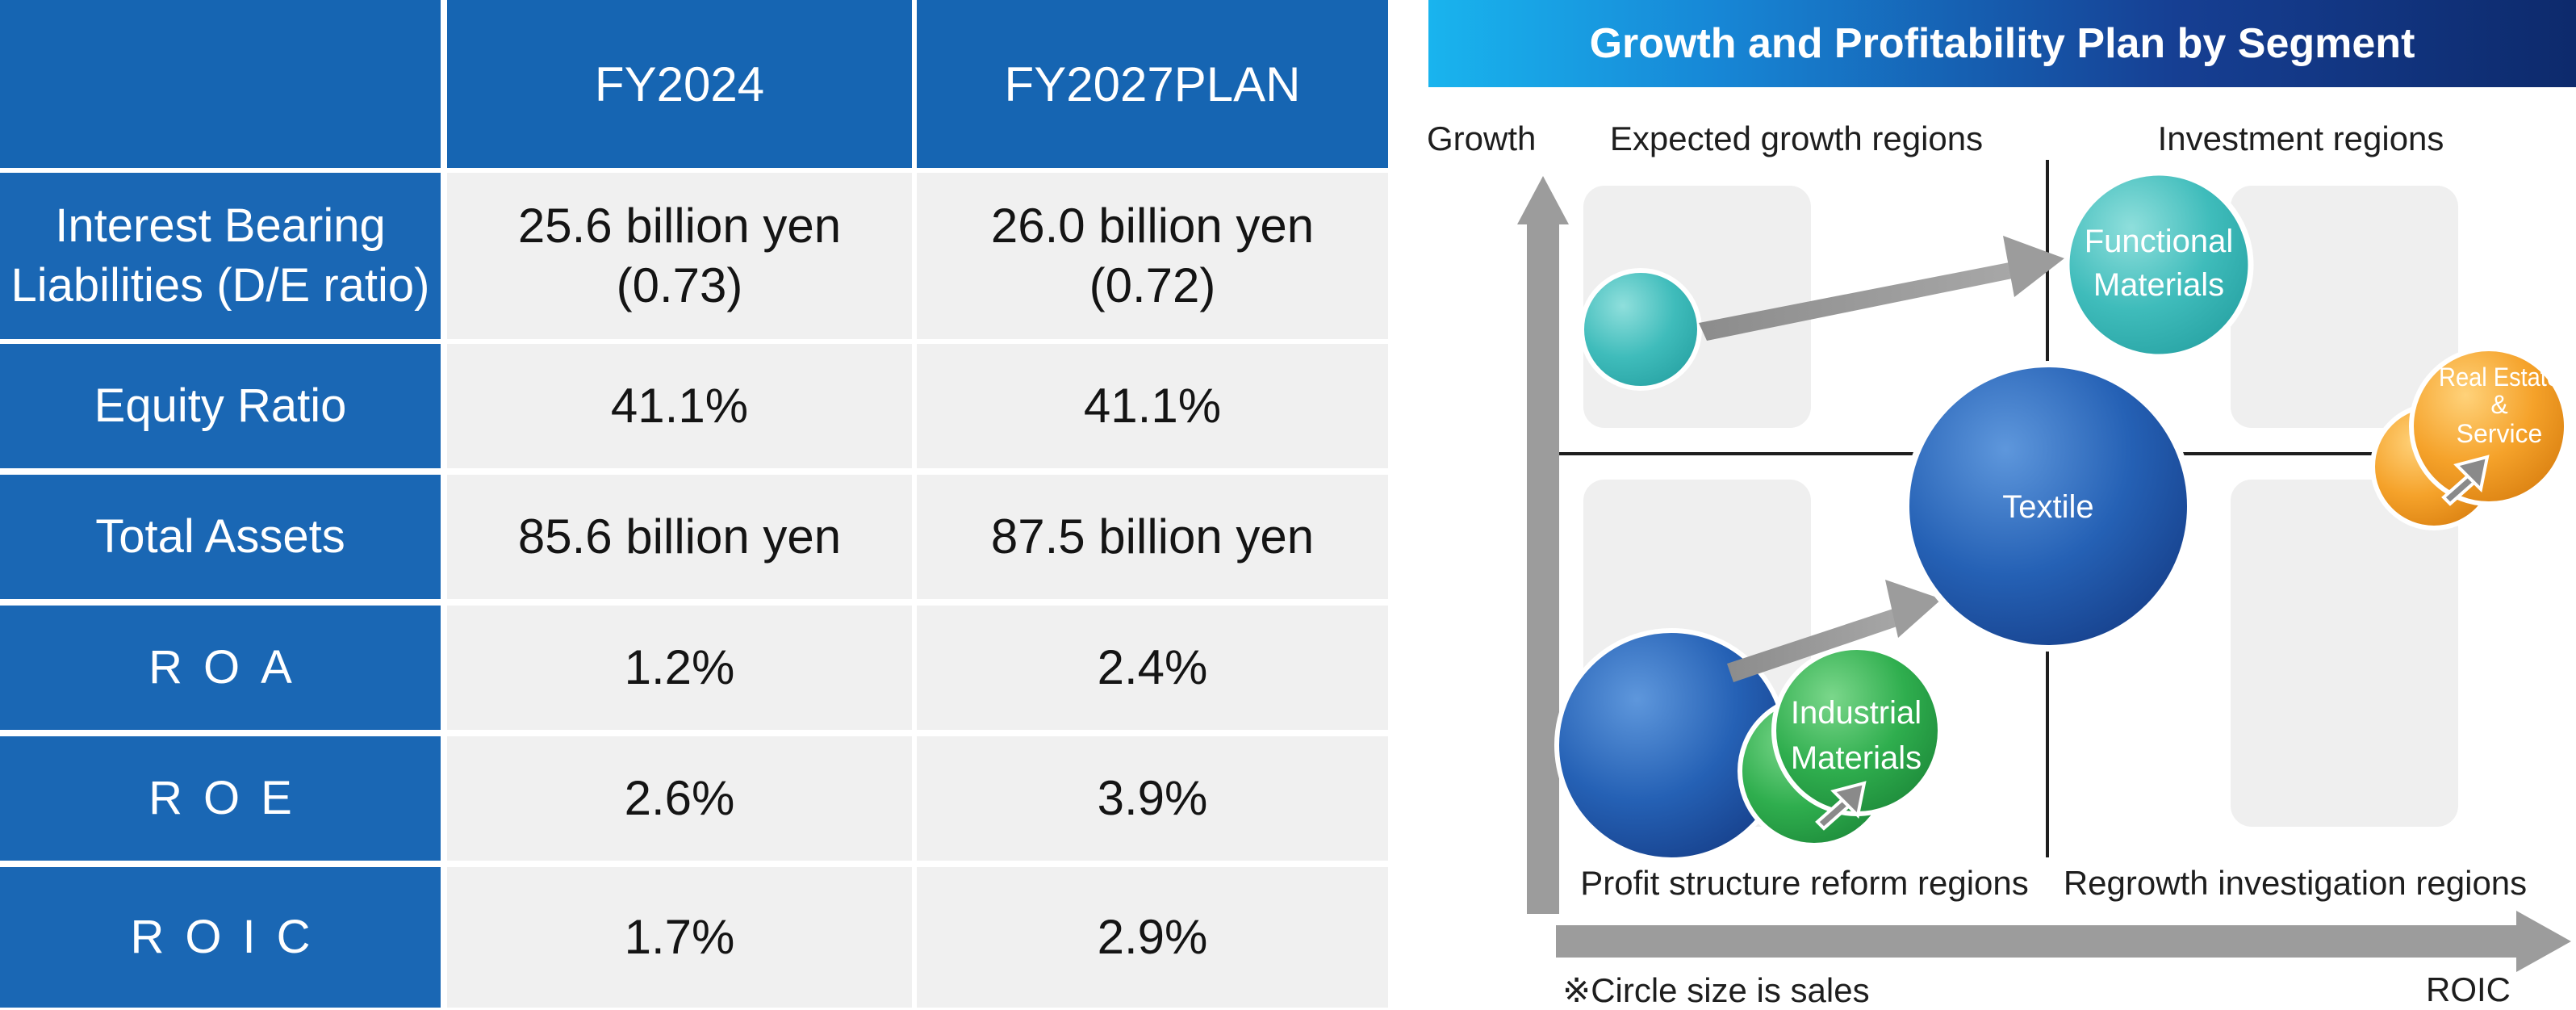 Image resolution: width=2576 pixels, height=1010 pixels. I want to click on row-label-equity-ratio: Equity Ratio, so click(220, 406).